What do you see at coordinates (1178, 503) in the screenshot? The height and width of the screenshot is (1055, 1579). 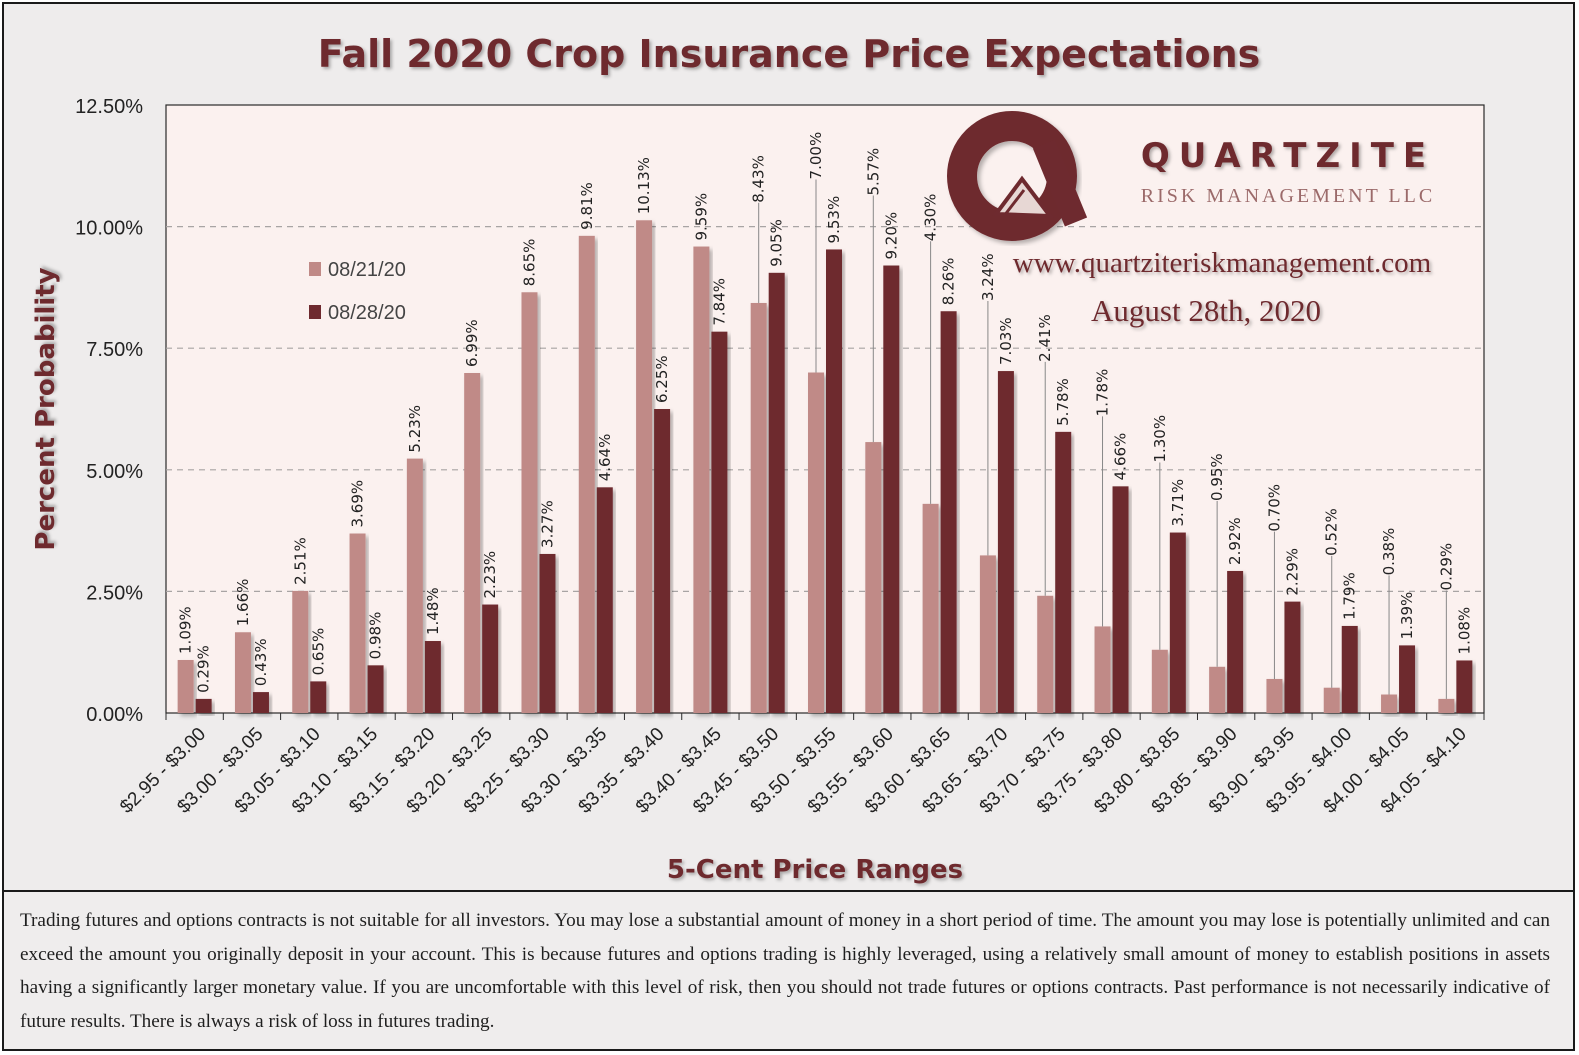 I see `data-label-series-2: 3.71%` at bounding box center [1178, 503].